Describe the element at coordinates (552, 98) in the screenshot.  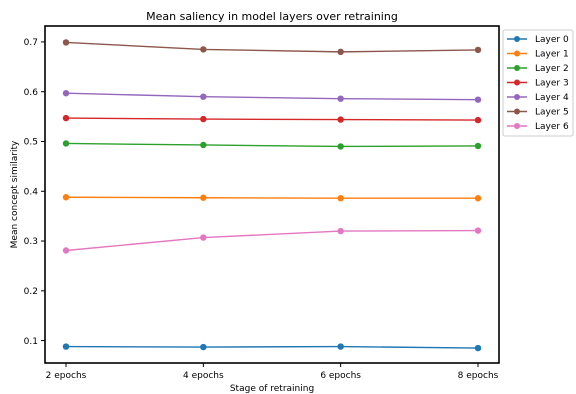
I see `legend-label: Layer 4` at that location.